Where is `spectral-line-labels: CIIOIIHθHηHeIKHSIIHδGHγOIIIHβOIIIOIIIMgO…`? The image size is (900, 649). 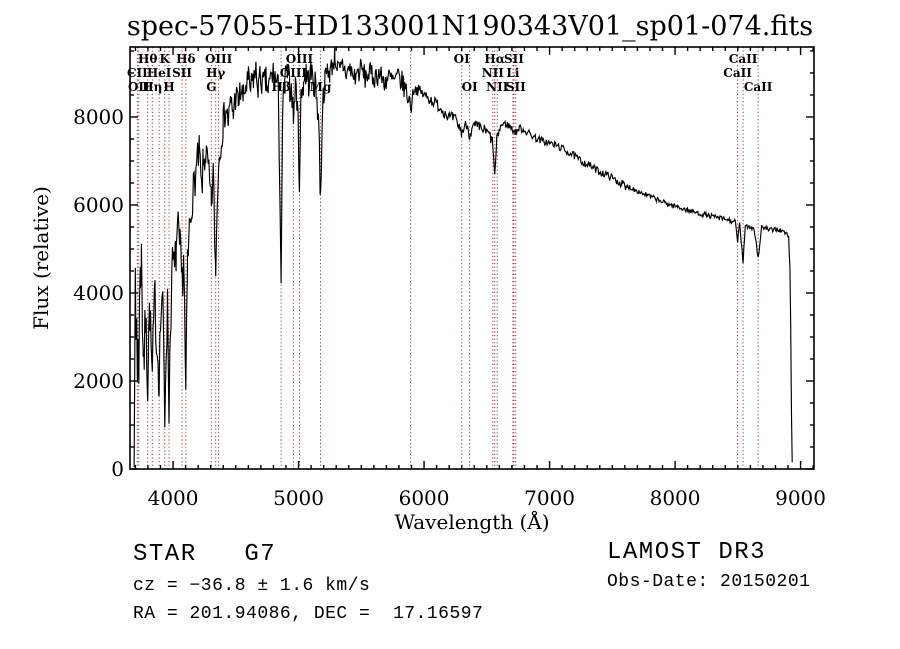
spectral-line-labels: CIIOIIHθHηHeIKHSIIHδGHγOIIIHβOIIIOIIIMgO… is located at coordinates (450, 73).